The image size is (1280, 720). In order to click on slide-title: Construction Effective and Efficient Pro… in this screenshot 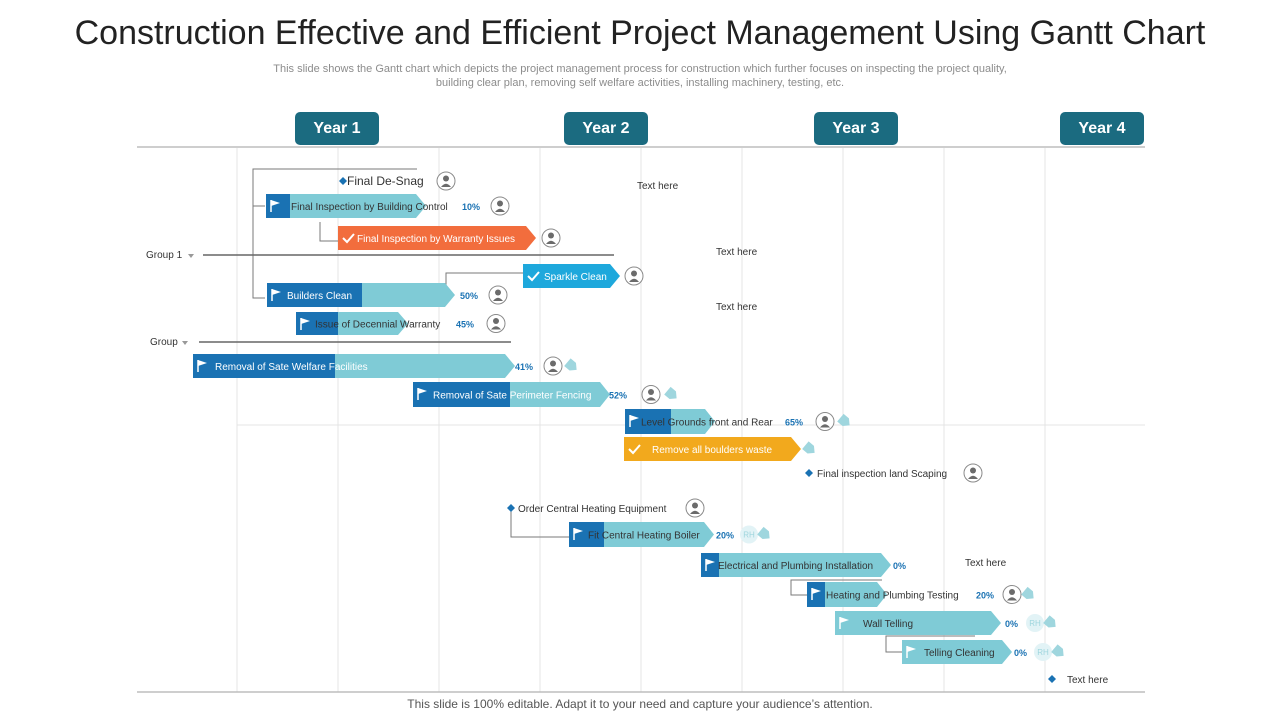, I will do `click(640, 33)`.